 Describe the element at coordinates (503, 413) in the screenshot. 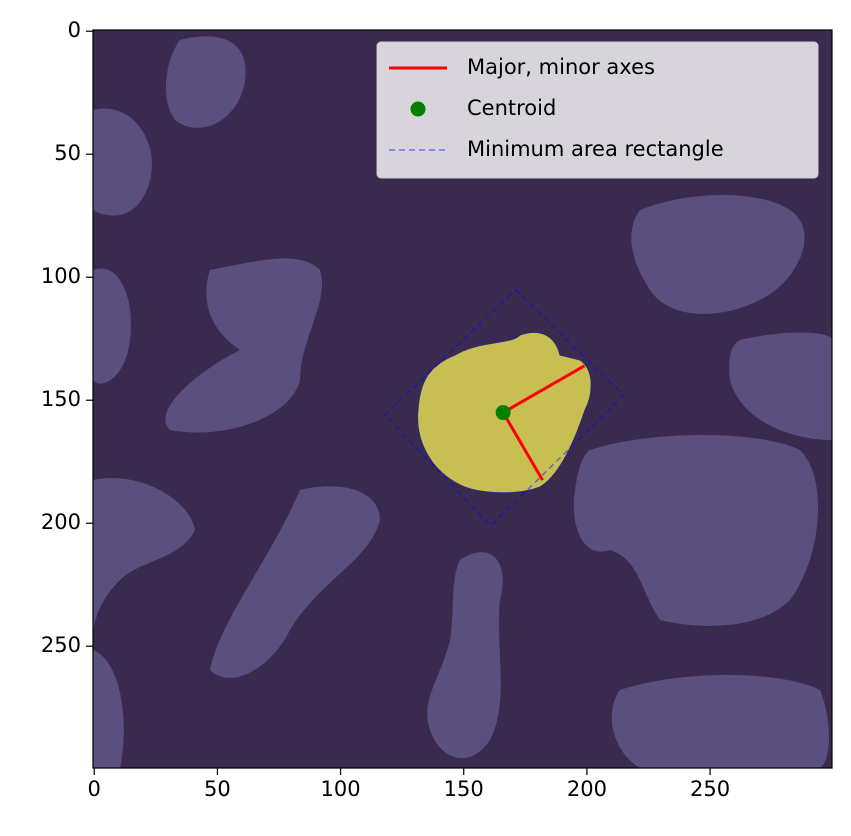

I see `centroid-marker` at that location.